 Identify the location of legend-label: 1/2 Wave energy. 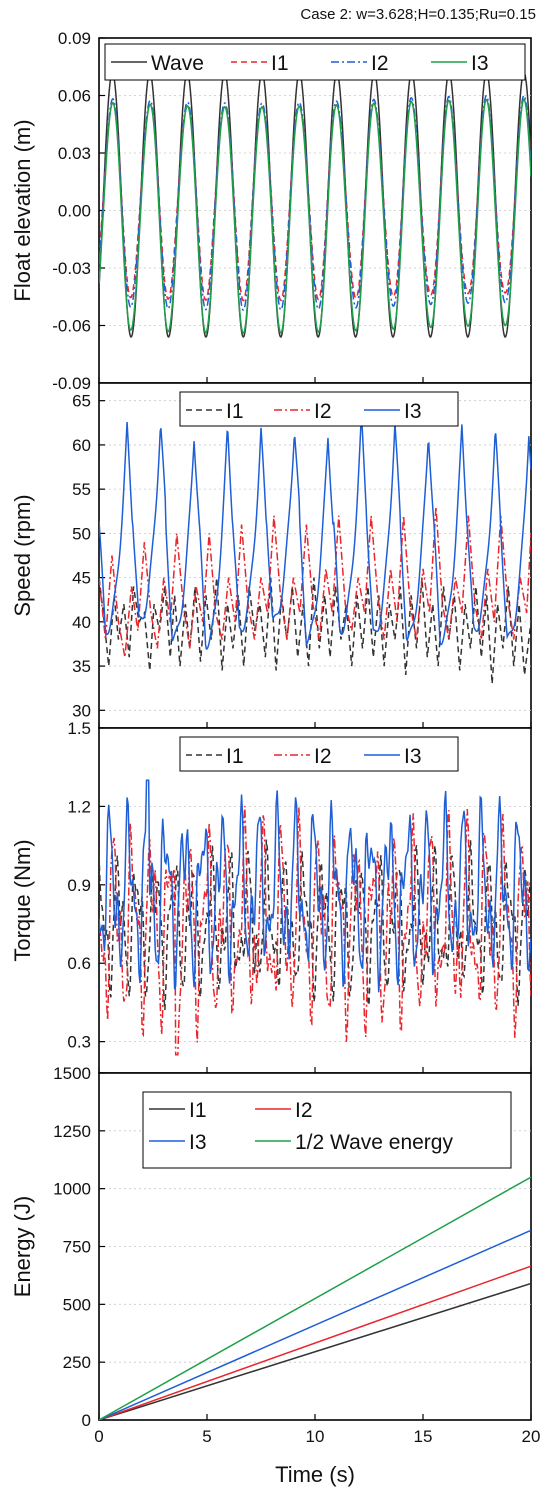
(374, 1142).